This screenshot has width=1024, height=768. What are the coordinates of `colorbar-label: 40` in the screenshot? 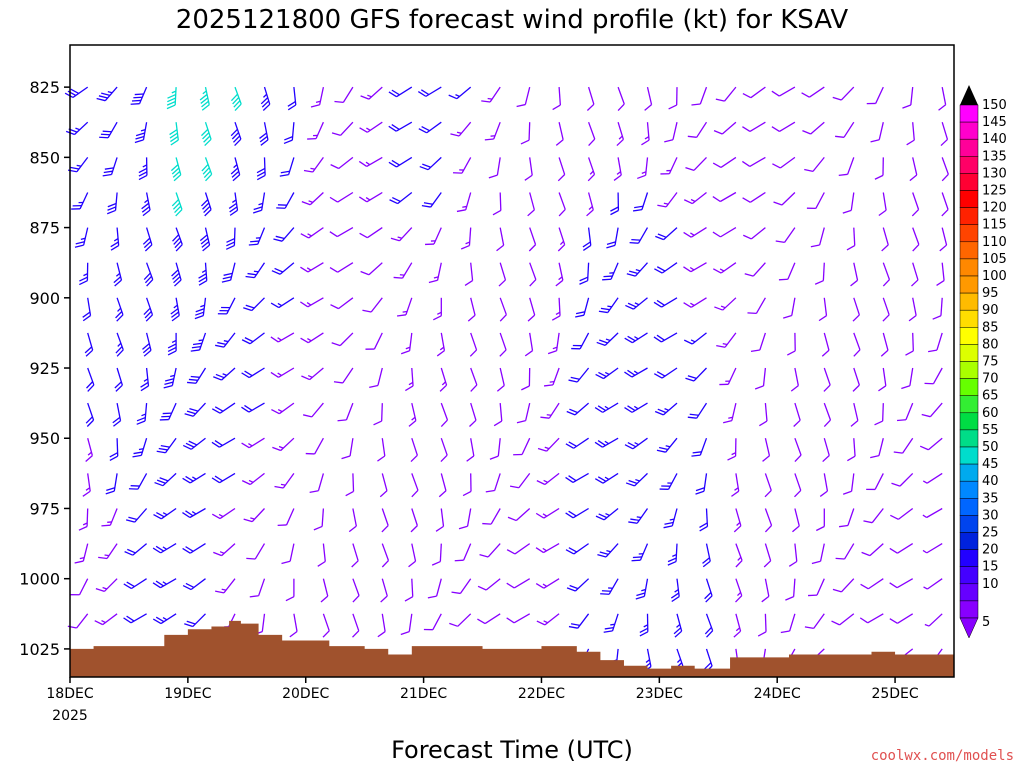 It's located at (990, 481).